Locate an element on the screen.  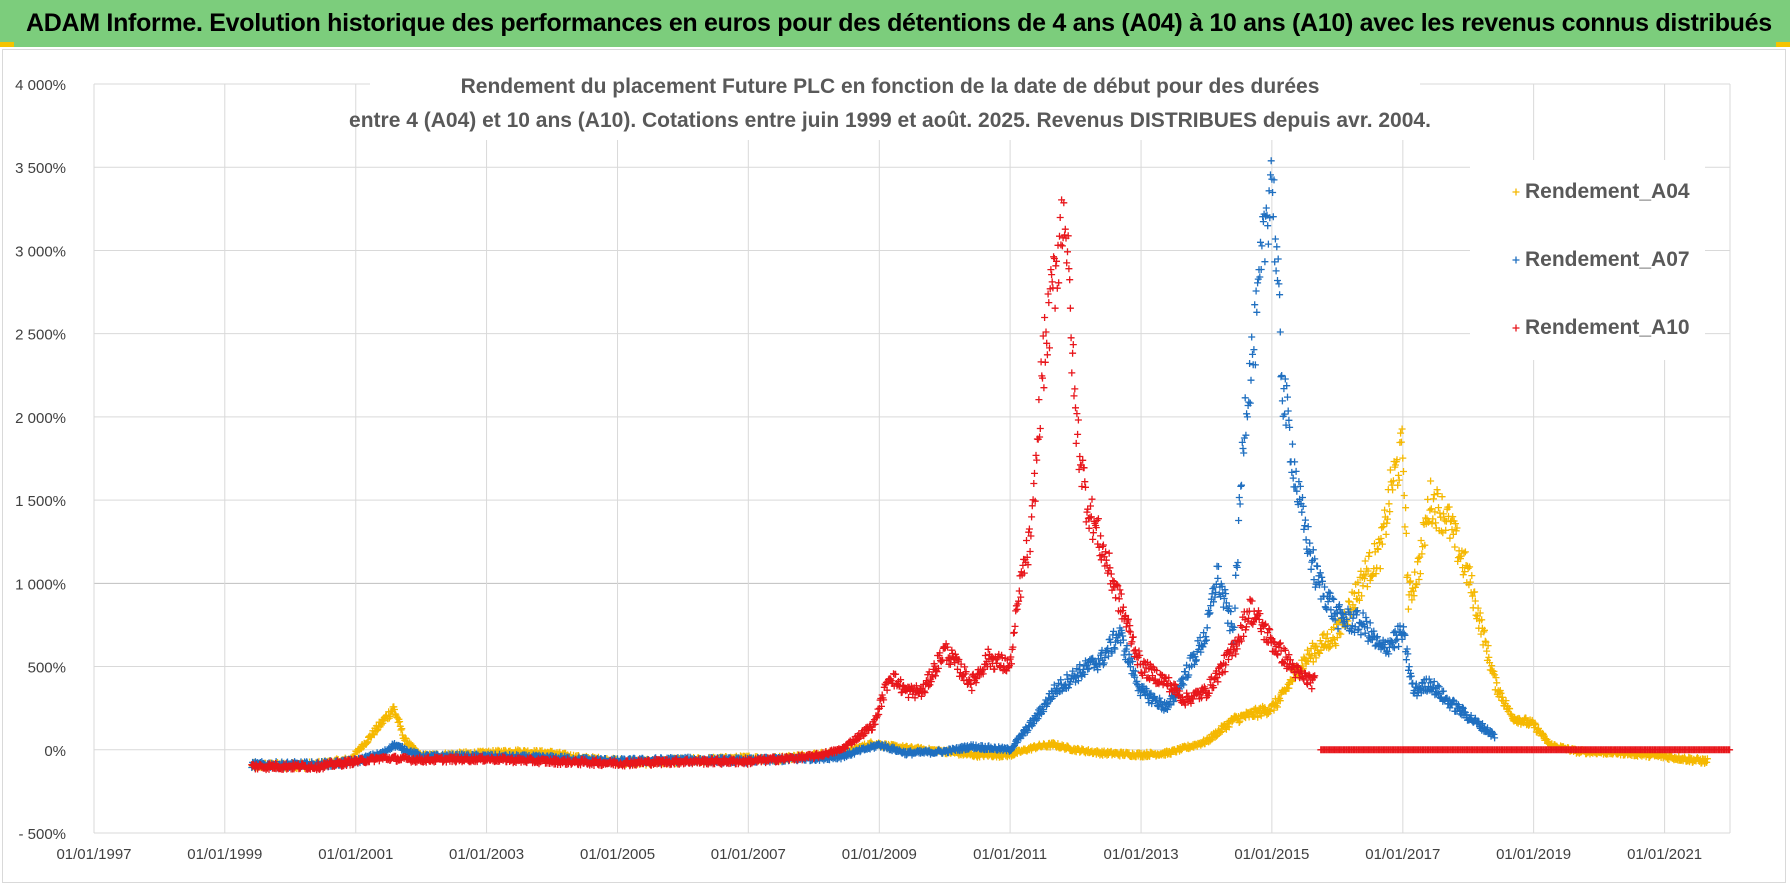
y-tick-label: - 500% is located at coordinates (42, 834).